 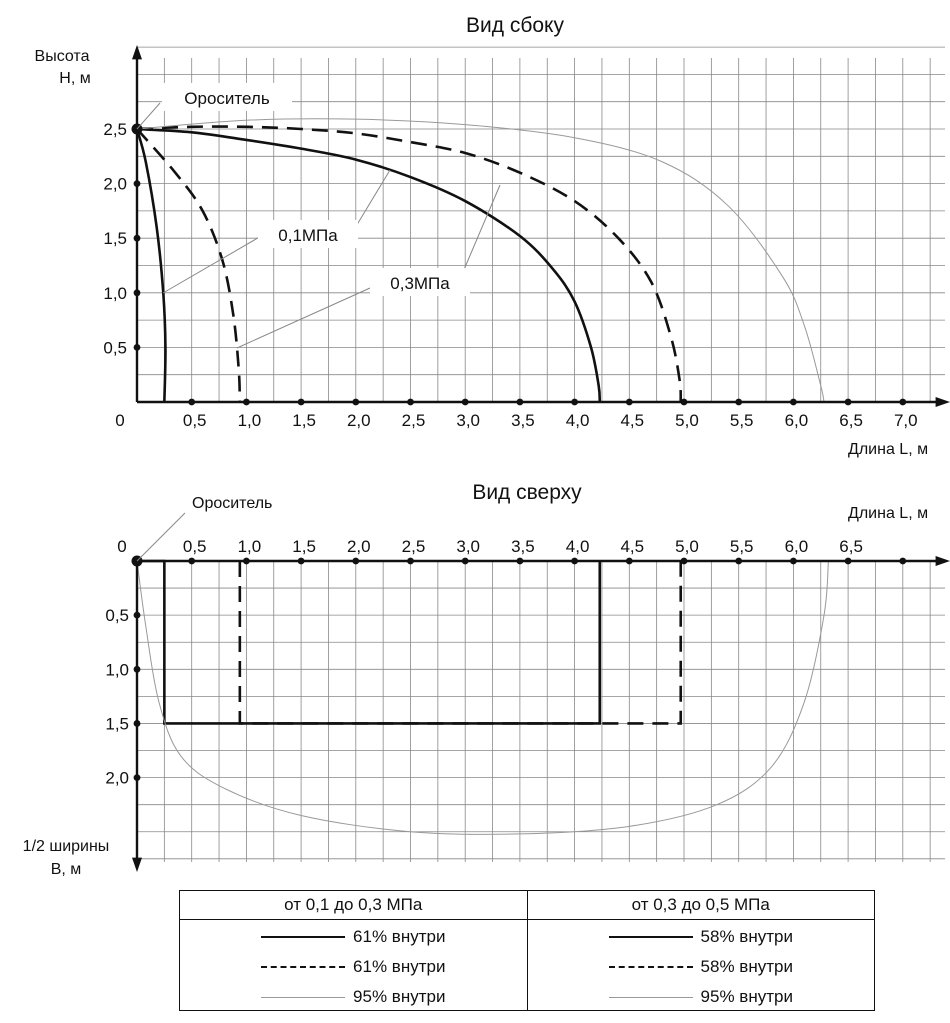 What do you see at coordinates (906, 420) in the screenshot?
I see `x-tick-label: 7,0` at bounding box center [906, 420].